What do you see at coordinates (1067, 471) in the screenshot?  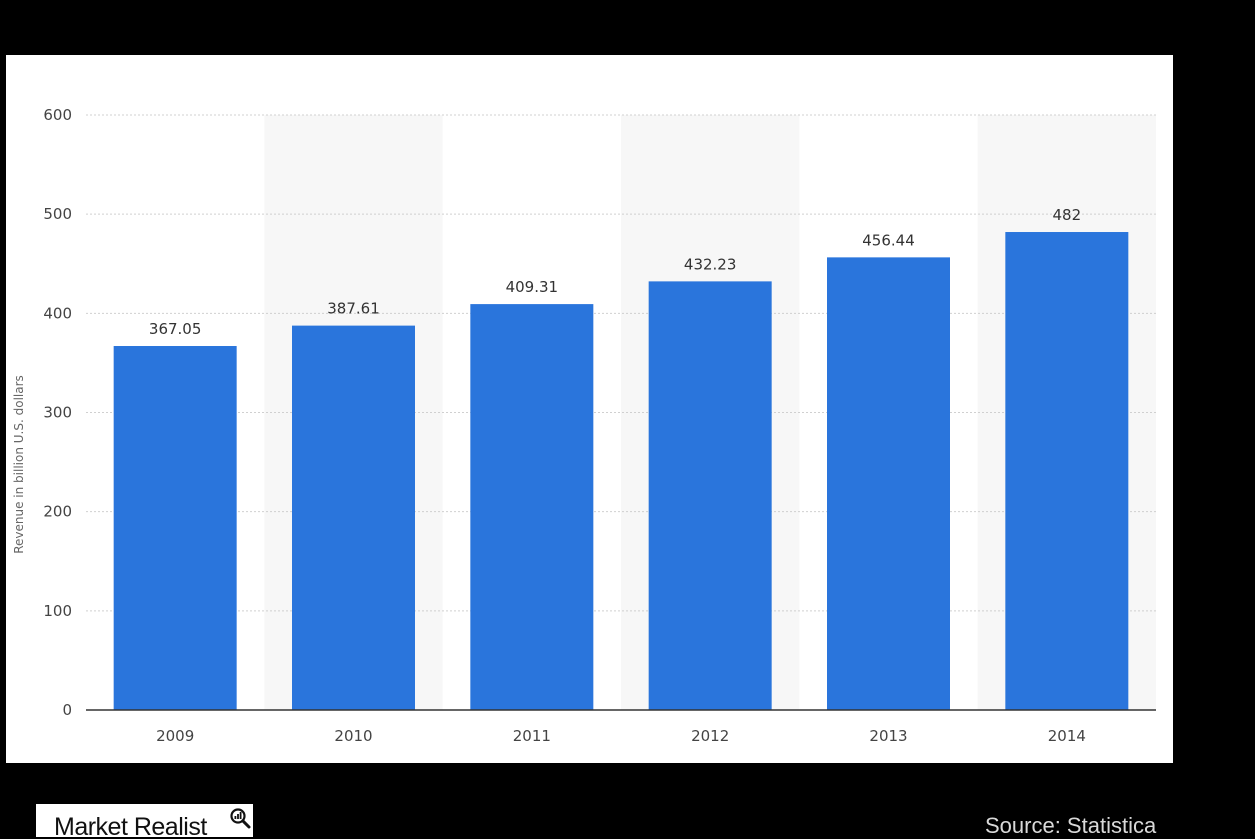 I see `bar-2014` at bounding box center [1067, 471].